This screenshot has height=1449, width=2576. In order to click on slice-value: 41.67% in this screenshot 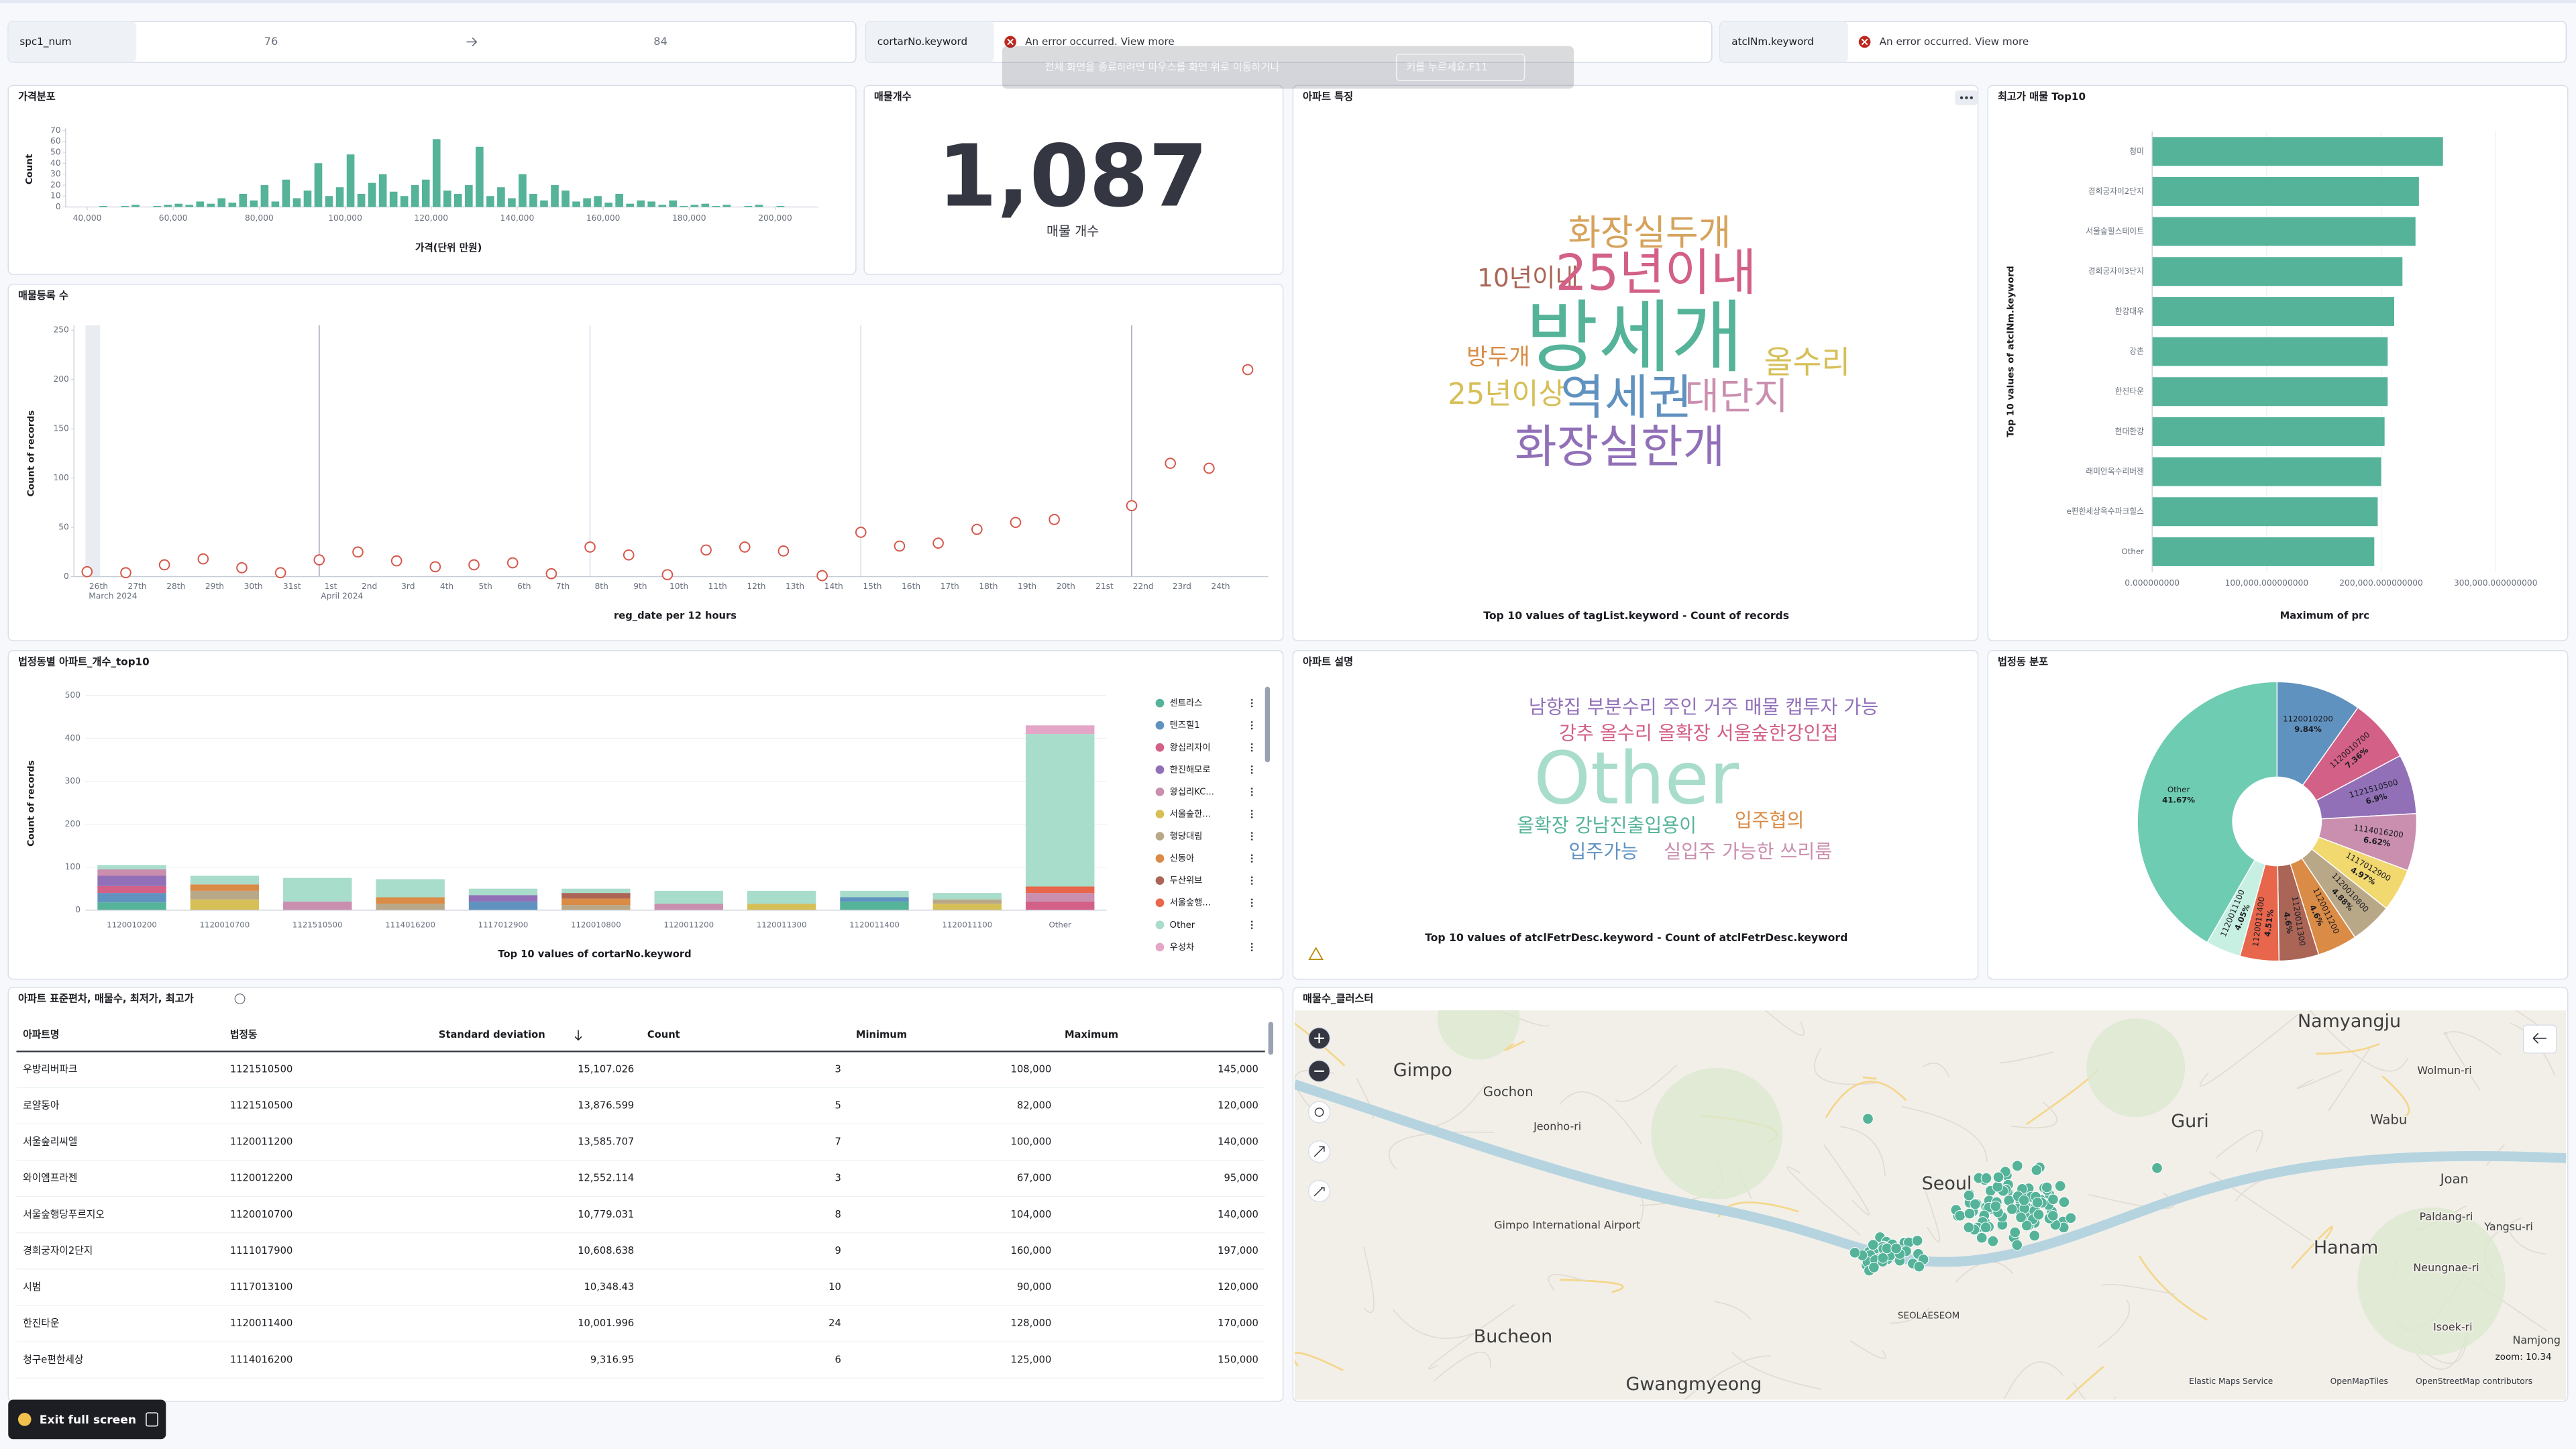, I will do `click(2178, 800)`.